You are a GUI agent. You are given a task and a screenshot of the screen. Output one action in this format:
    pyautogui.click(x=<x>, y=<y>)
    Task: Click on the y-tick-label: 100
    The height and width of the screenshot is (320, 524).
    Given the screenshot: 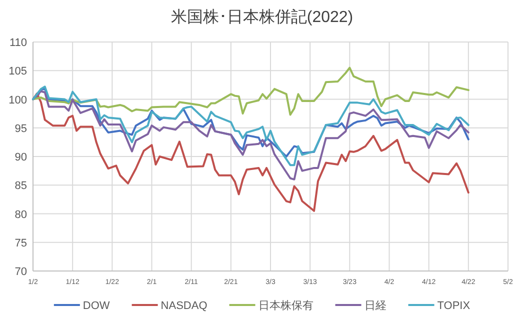 What is the action you would take?
    pyautogui.click(x=17, y=100)
    